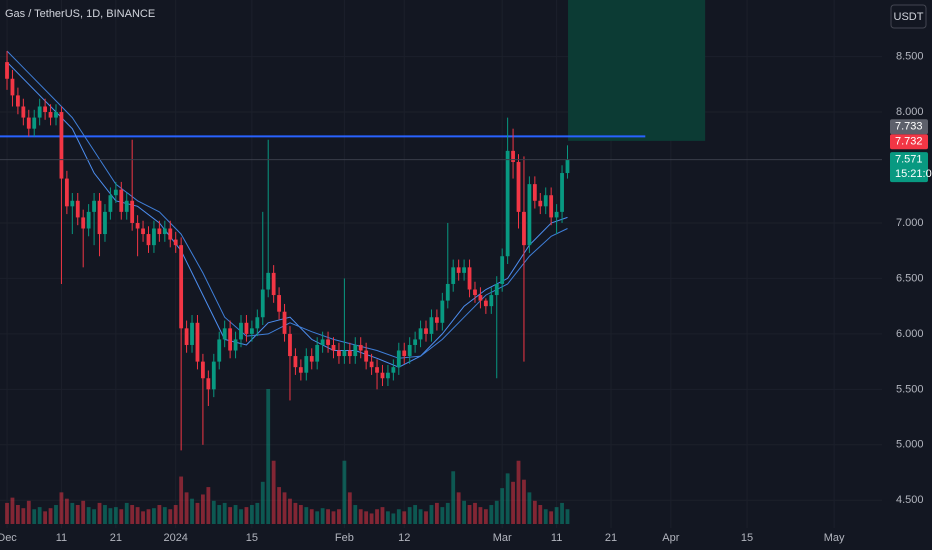 This screenshot has width=932, height=550. What do you see at coordinates (80, 14) in the screenshot?
I see `chart-title: Gas / TetherUS, 1D, BINANCE` at bounding box center [80, 14].